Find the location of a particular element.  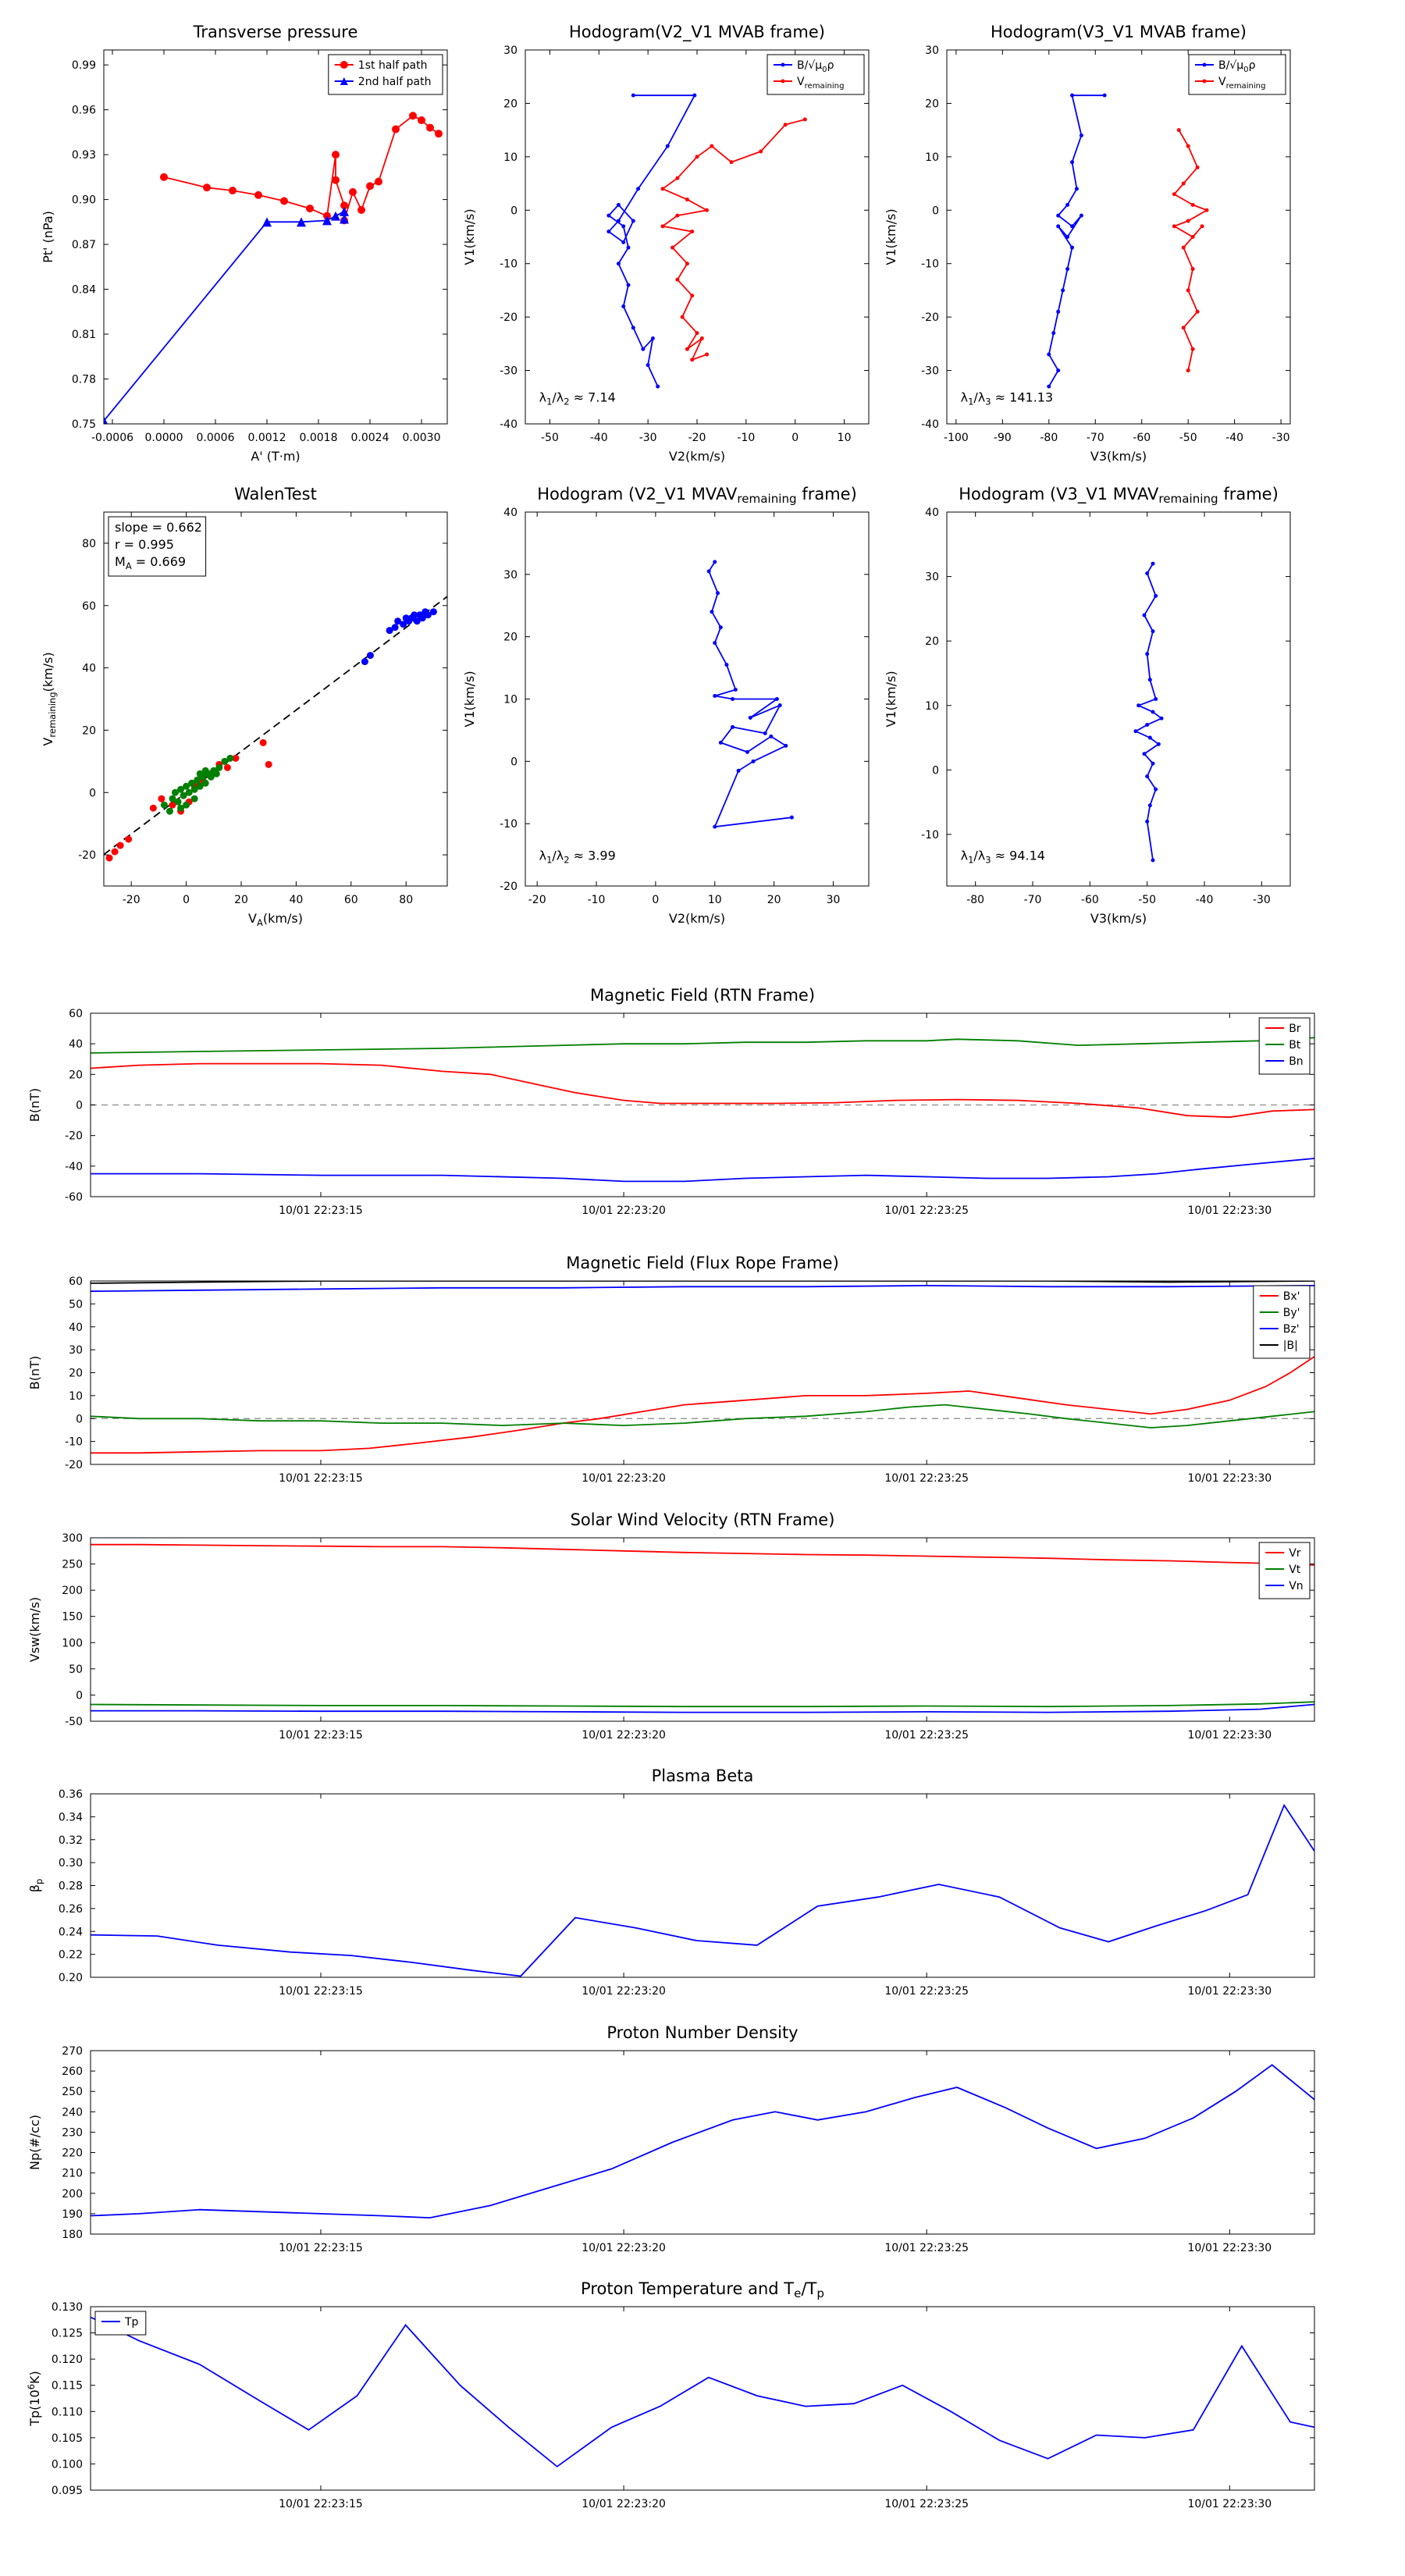

y-tick-label: -40 is located at coordinates (74, 1167).